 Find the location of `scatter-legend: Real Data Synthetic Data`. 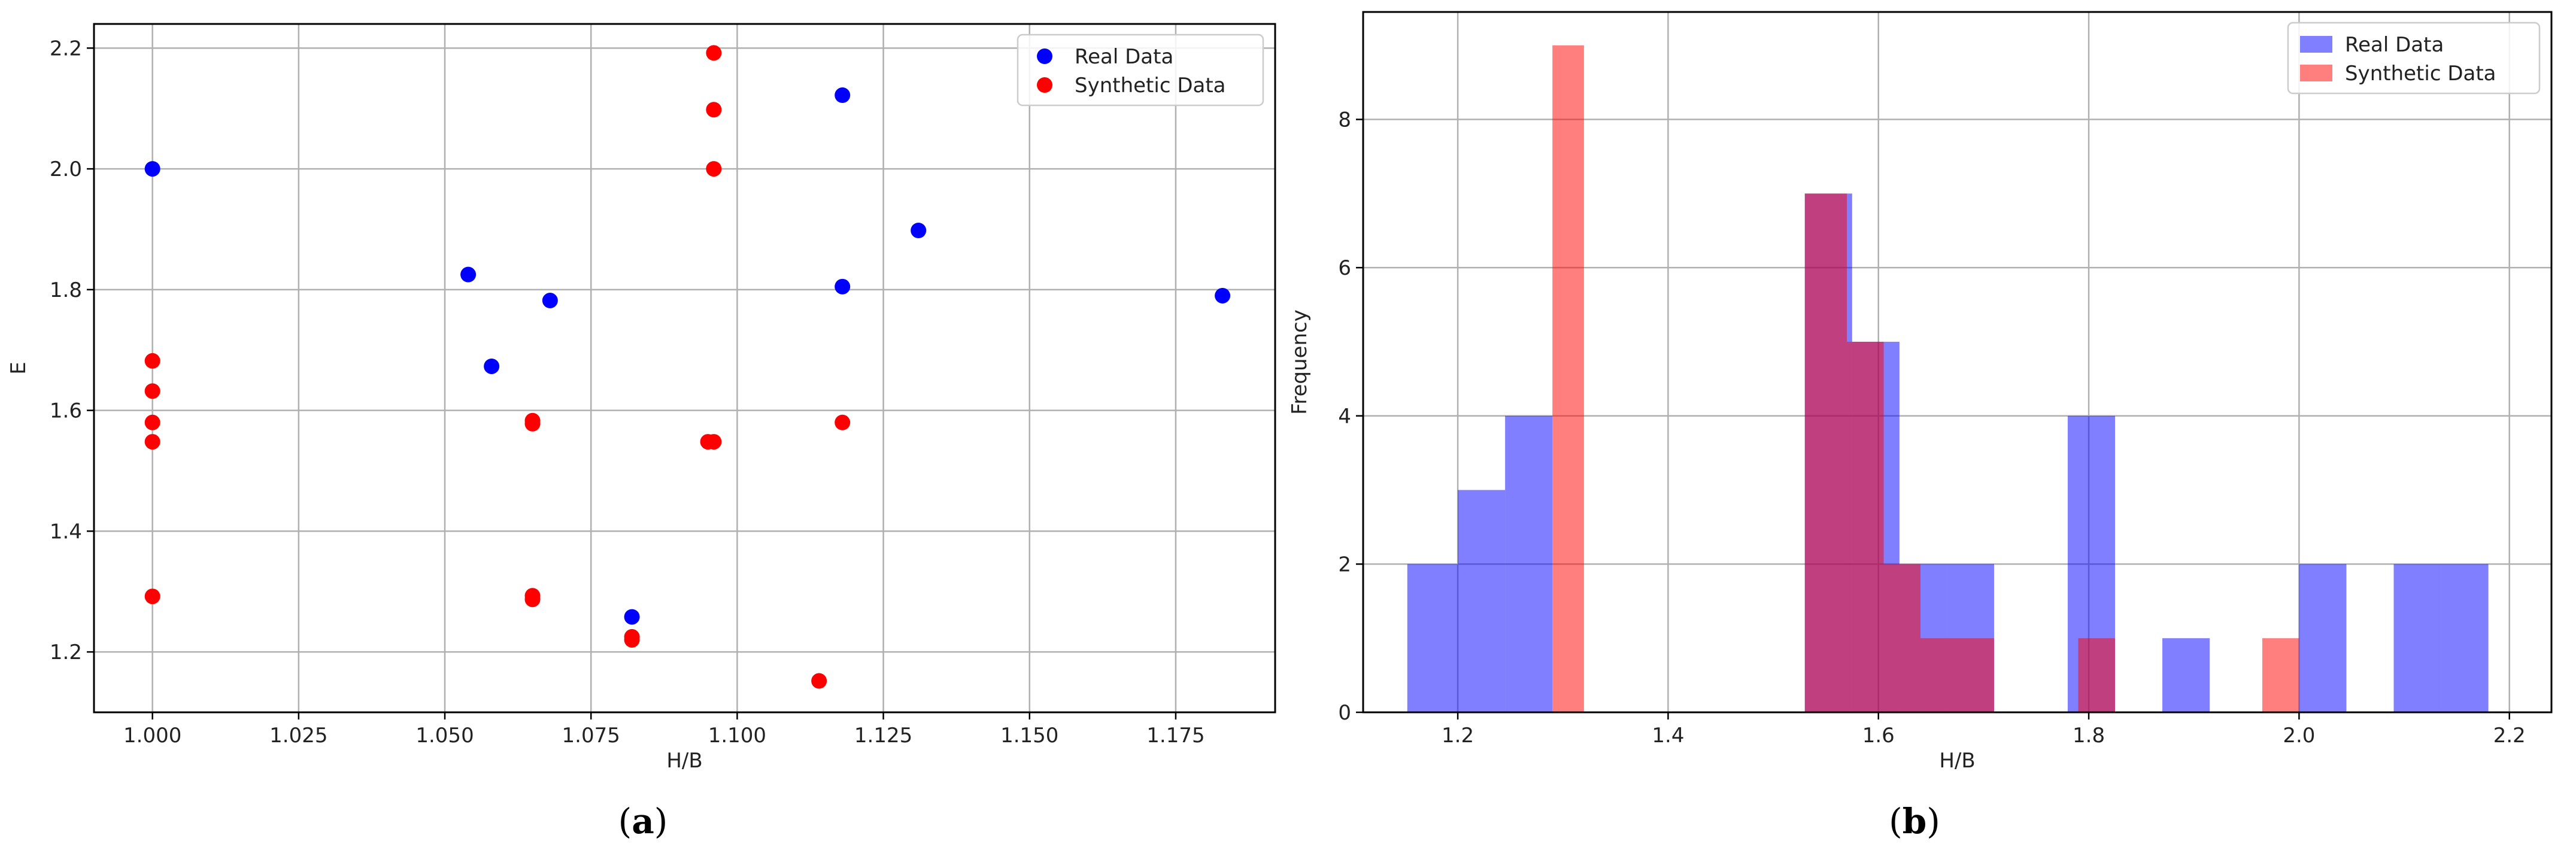

scatter-legend: Real Data Synthetic Data is located at coordinates (1140, 70).